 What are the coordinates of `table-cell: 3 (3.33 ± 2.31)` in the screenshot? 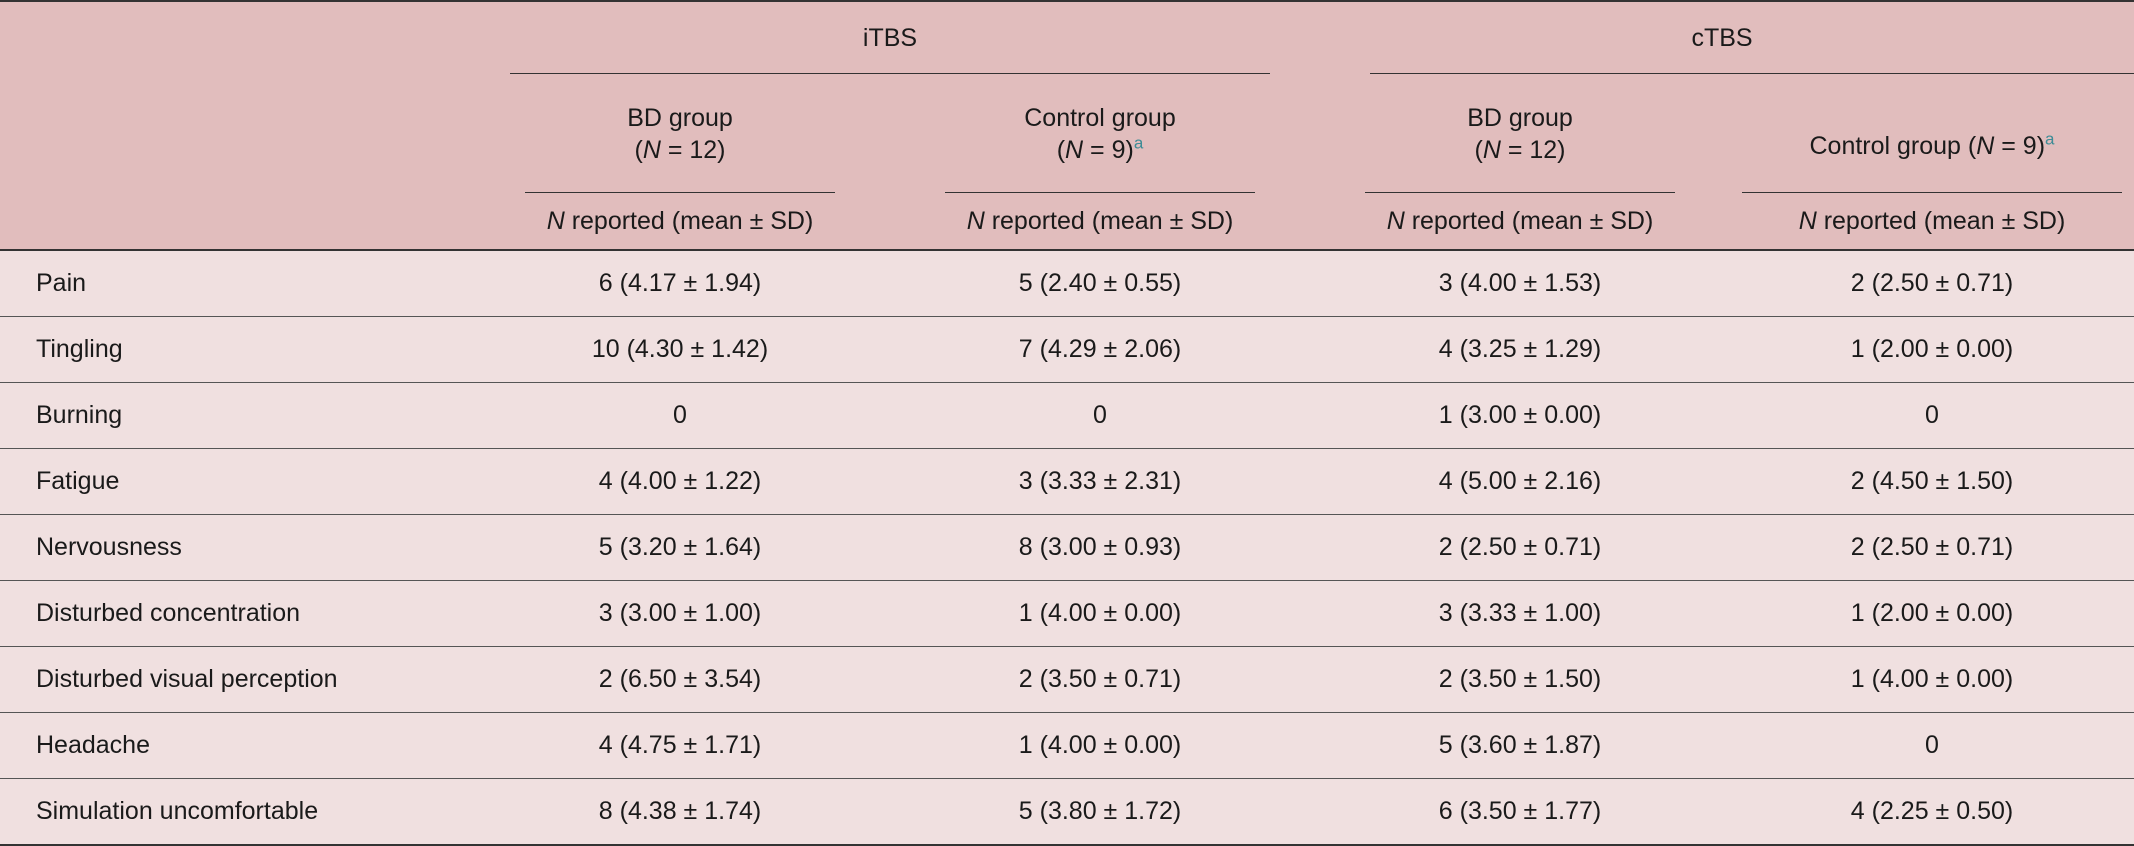 It's located at (1100, 481).